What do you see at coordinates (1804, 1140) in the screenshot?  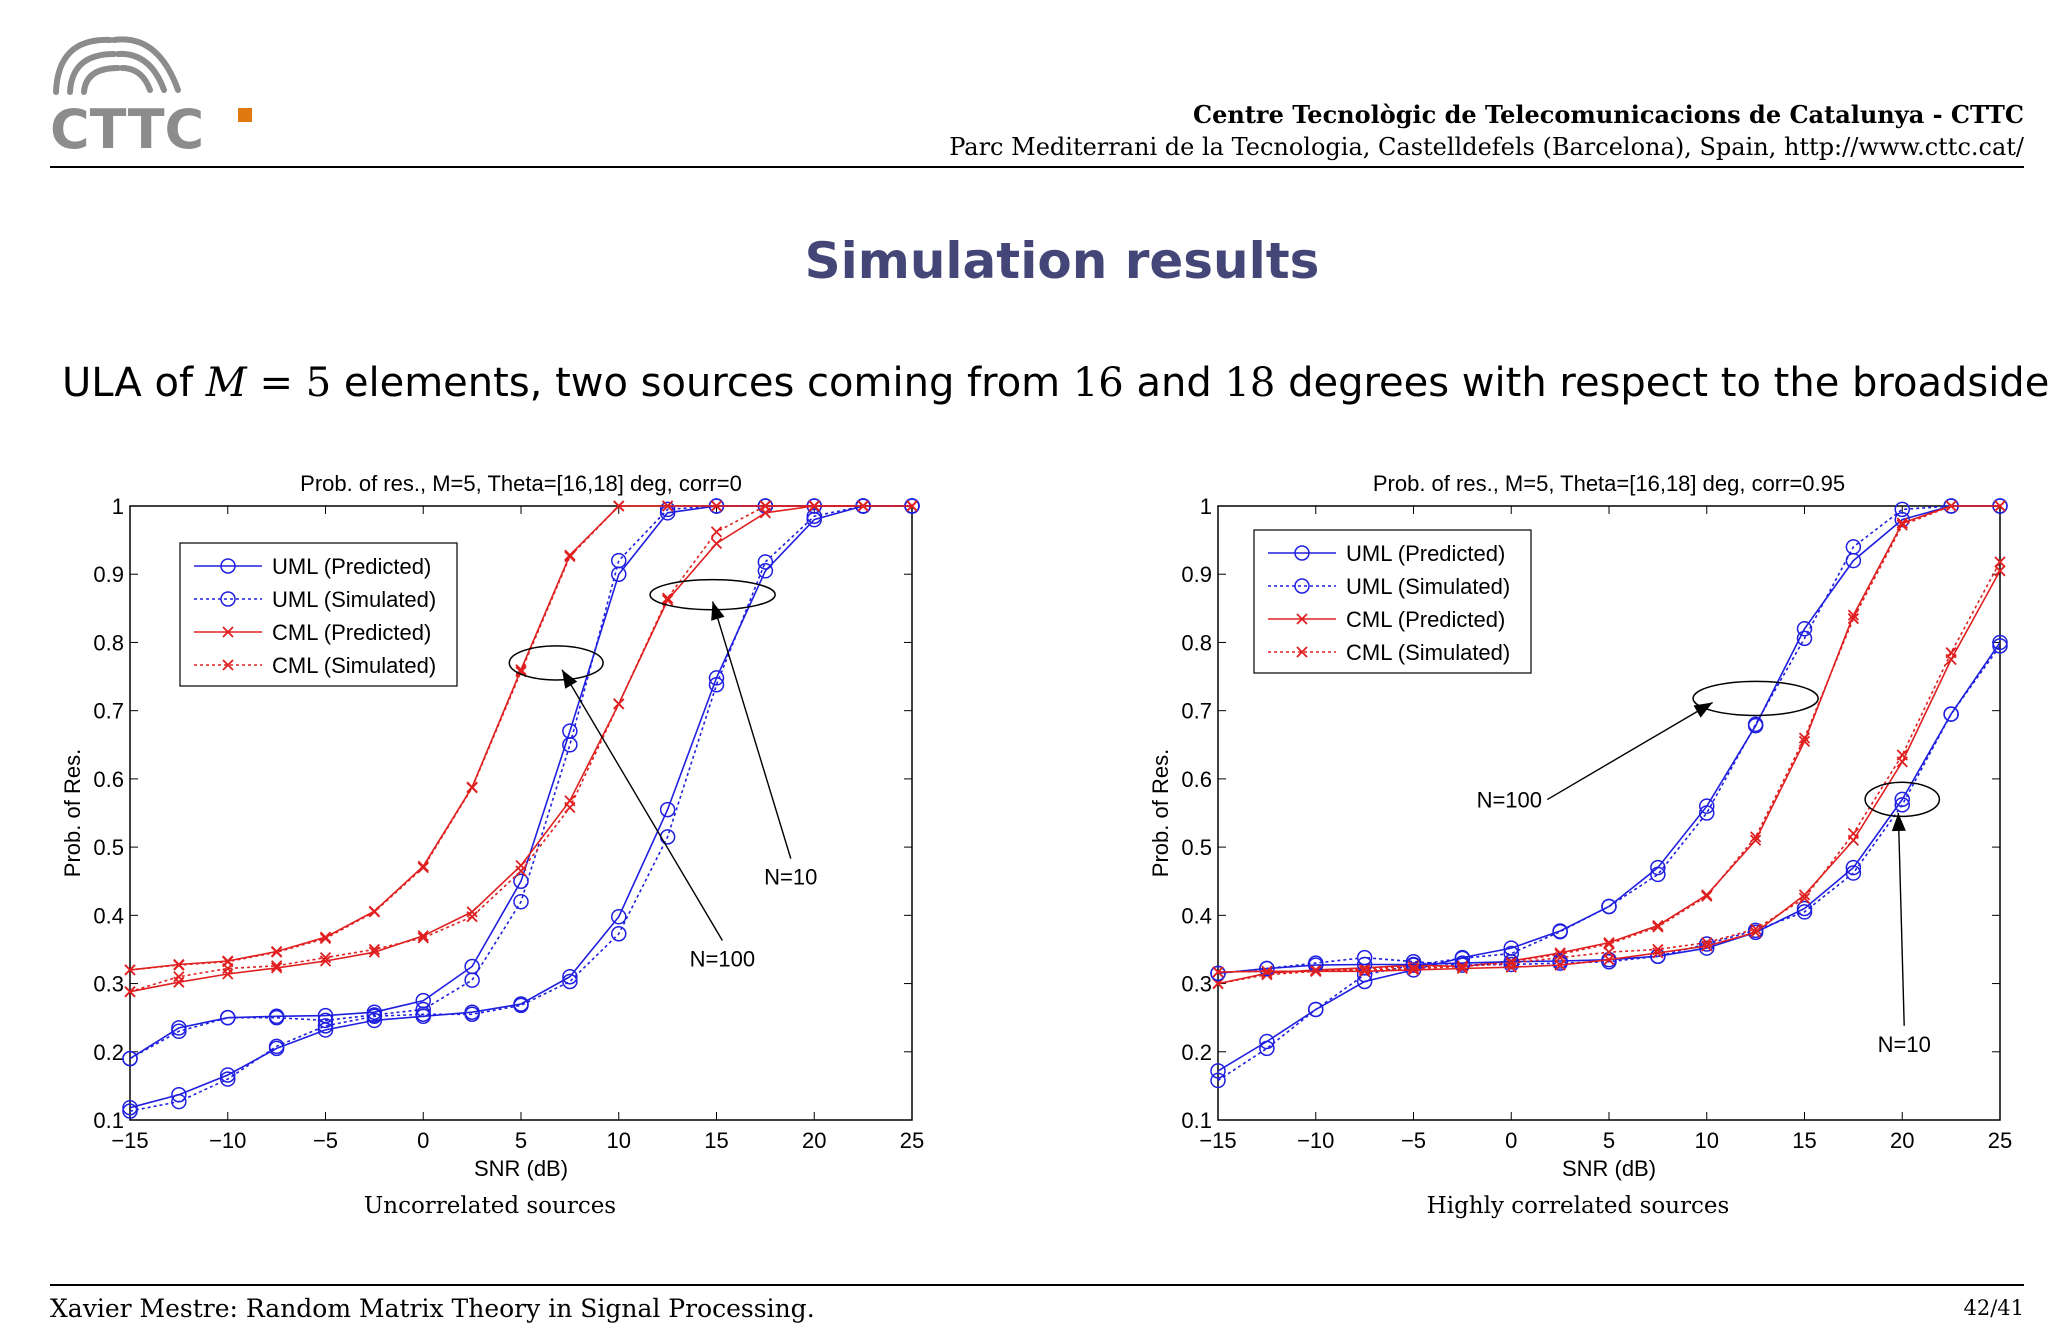 I see `x-tick-label: 15` at bounding box center [1804, 1140].